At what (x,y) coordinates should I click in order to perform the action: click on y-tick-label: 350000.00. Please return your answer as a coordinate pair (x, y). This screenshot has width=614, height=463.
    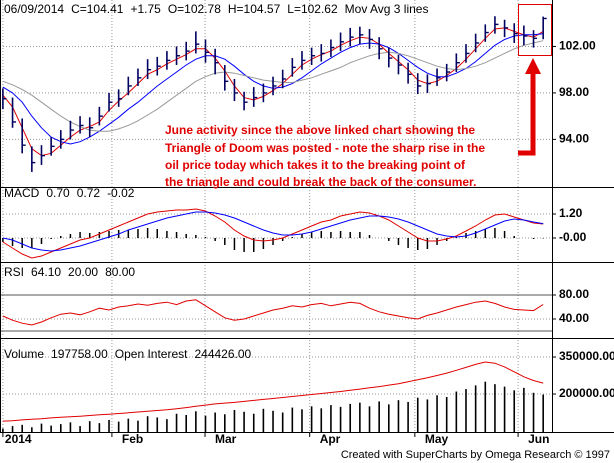
    Looking at the image, I should click on (586, 356).